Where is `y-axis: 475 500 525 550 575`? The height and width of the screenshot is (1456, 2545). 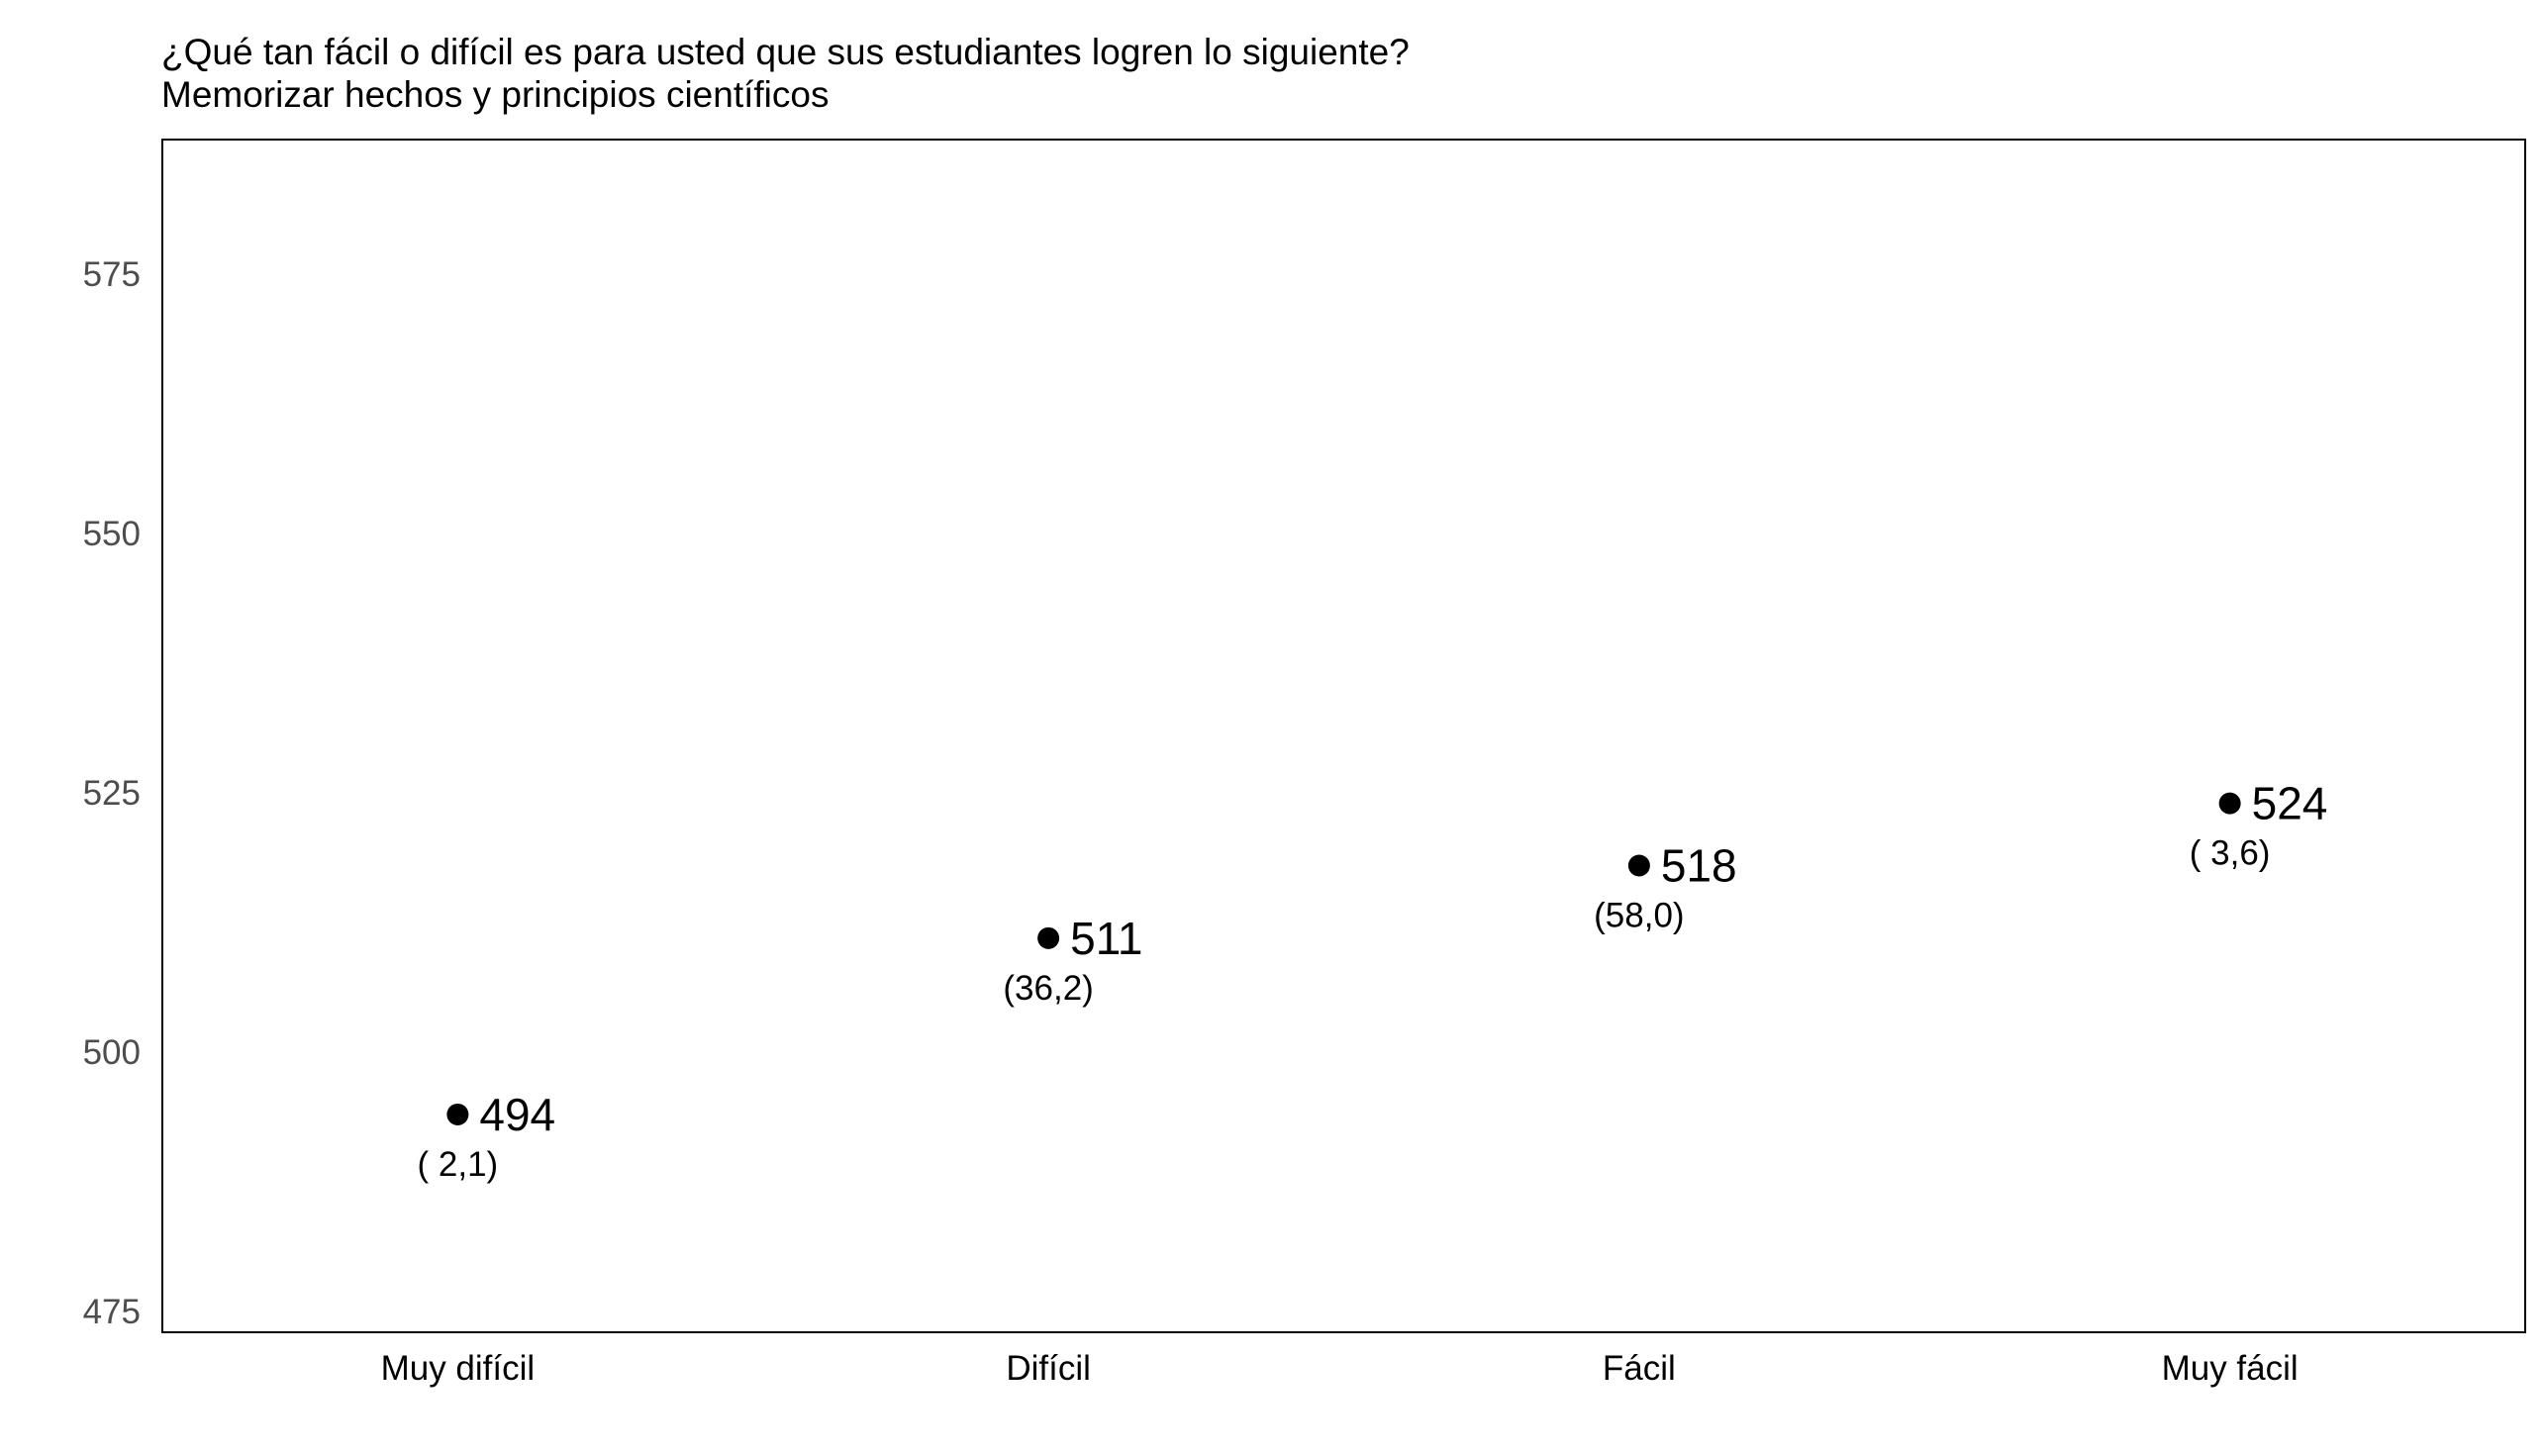 y-axis: 475 500 525 550 575 is located at coordinates (112, 793).